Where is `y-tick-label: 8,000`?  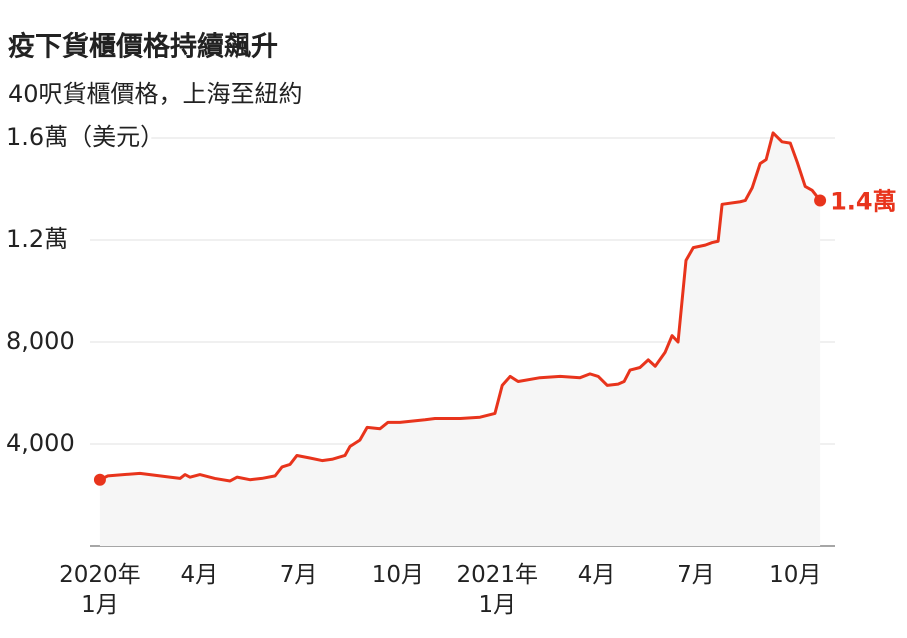 y-tick-label: 8,000 is located at coordinates (40, 341).